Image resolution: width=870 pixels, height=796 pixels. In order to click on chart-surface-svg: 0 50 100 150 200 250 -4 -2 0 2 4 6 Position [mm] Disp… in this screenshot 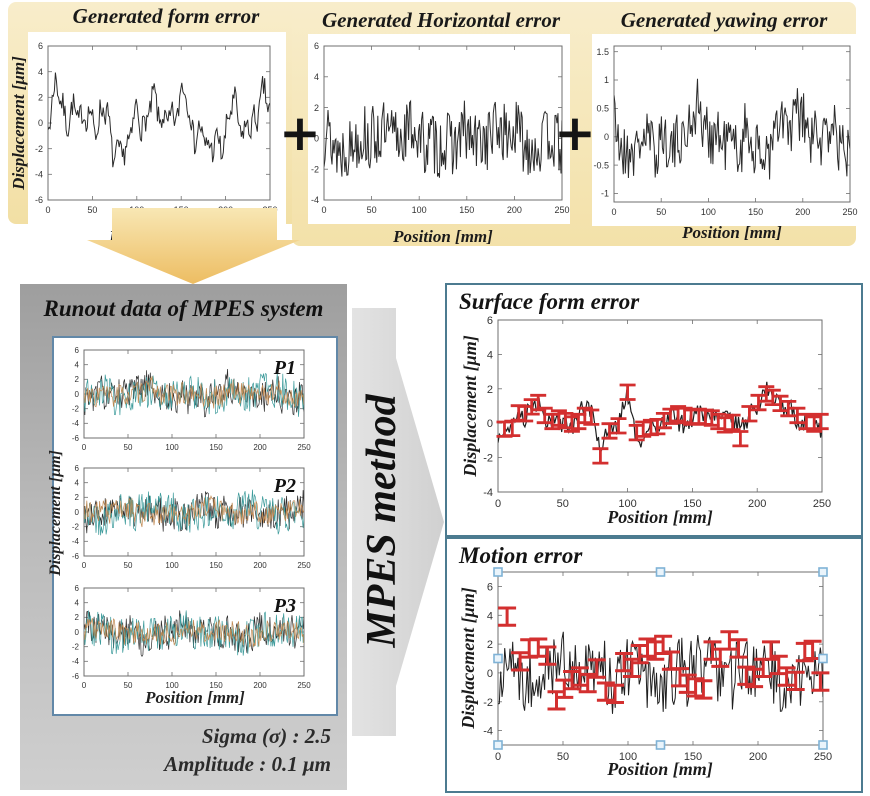, I will do `click(645, 421)`.